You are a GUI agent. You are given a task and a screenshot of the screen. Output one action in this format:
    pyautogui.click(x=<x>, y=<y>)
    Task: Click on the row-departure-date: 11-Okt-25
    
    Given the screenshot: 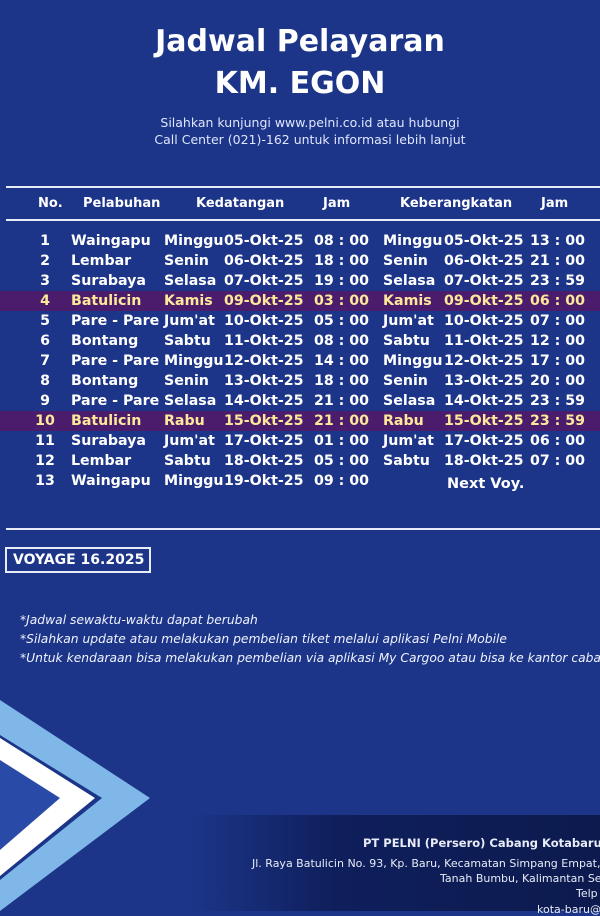 What is the action you would take?
    pyautogui.click(x=484, y=341)
    